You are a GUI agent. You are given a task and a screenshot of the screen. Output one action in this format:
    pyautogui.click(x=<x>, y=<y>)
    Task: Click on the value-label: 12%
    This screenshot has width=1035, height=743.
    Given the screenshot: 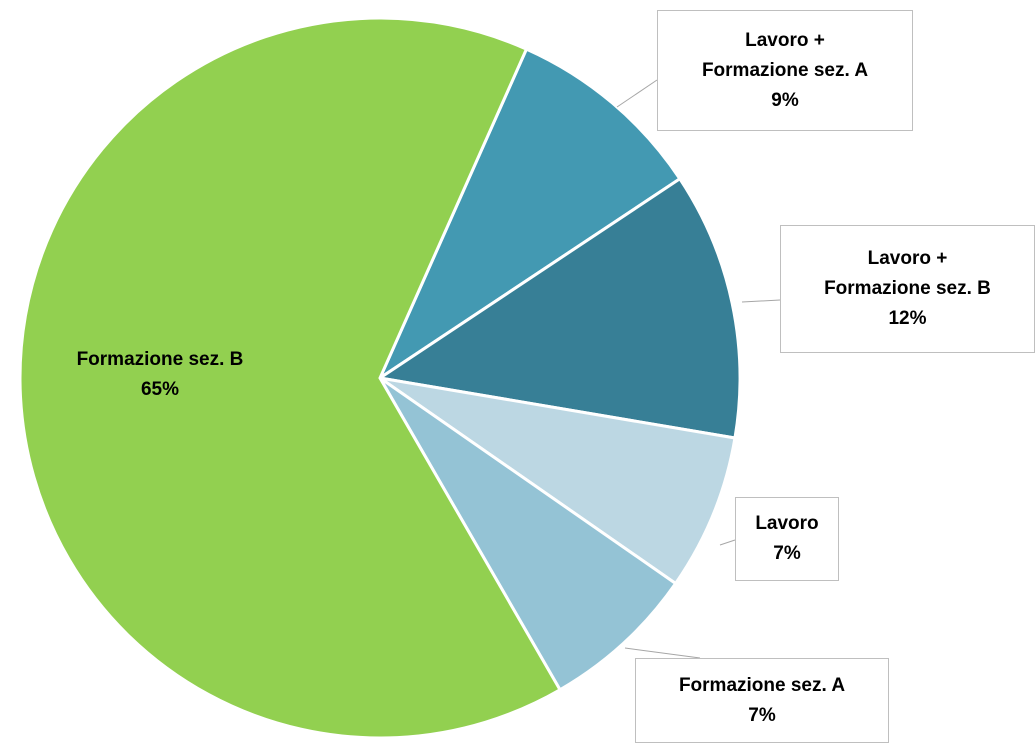 What is the action you would take?
    pyautogui.click(x=907, y=318)
    